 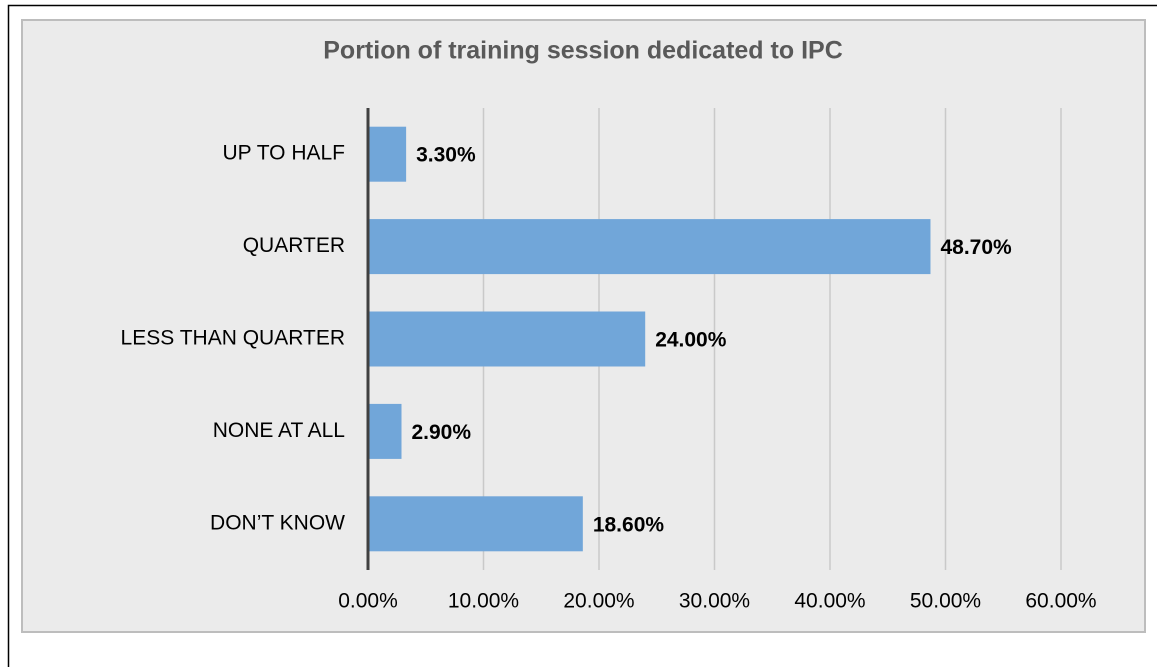 What do you see at coordinates (279, 430) in the screenshot?
I see `y-tick-label: NONE AT ALL` at bounding box center [279, 430].